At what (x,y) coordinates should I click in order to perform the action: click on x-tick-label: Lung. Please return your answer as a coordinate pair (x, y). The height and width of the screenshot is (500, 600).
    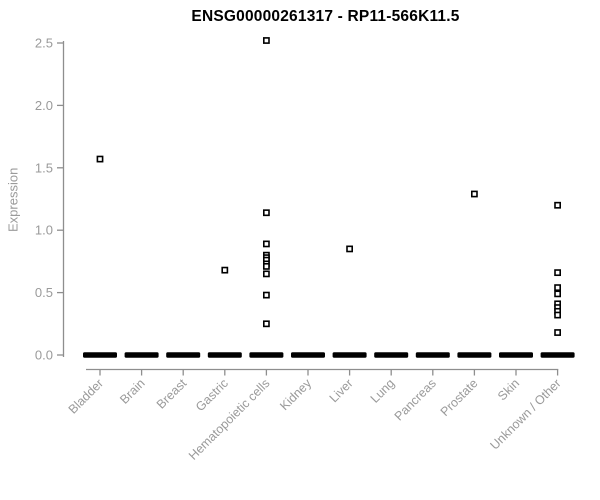
    Looking at the image, I should click on (383, 391).